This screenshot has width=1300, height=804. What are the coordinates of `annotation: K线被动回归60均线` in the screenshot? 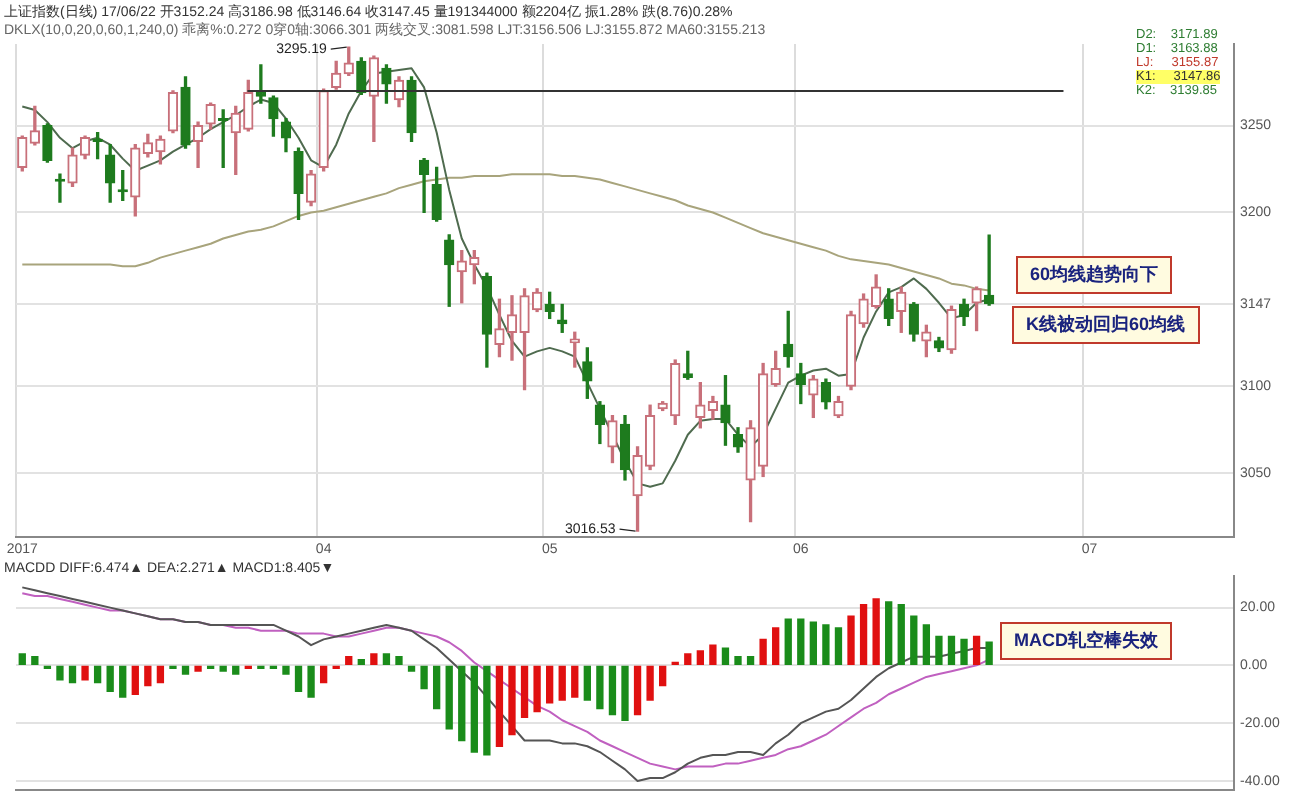 It's located at (1106, 325).